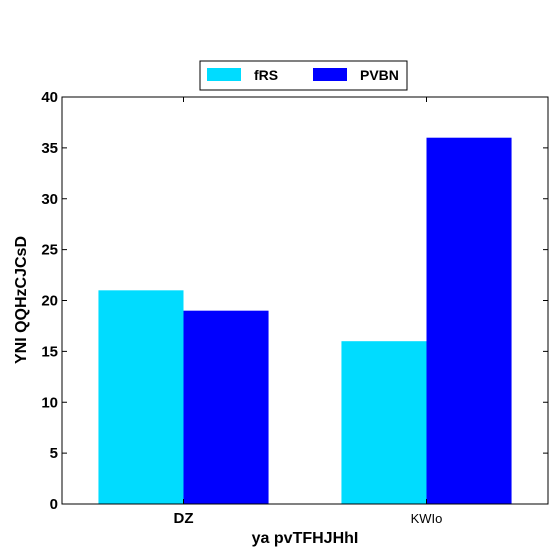 The image size is (560, 560). What do you see at coordinates (266, 75) in the screenshot?
I see `legend-label-fRS: fRS` at bounding box center [266, 75].